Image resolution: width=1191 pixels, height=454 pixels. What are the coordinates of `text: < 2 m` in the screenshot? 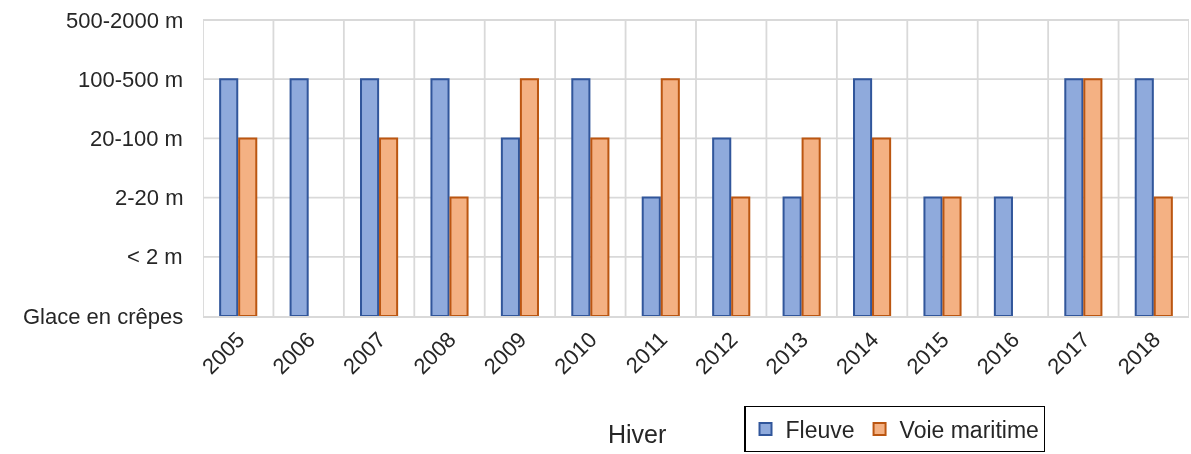 It's located at (155, 256).